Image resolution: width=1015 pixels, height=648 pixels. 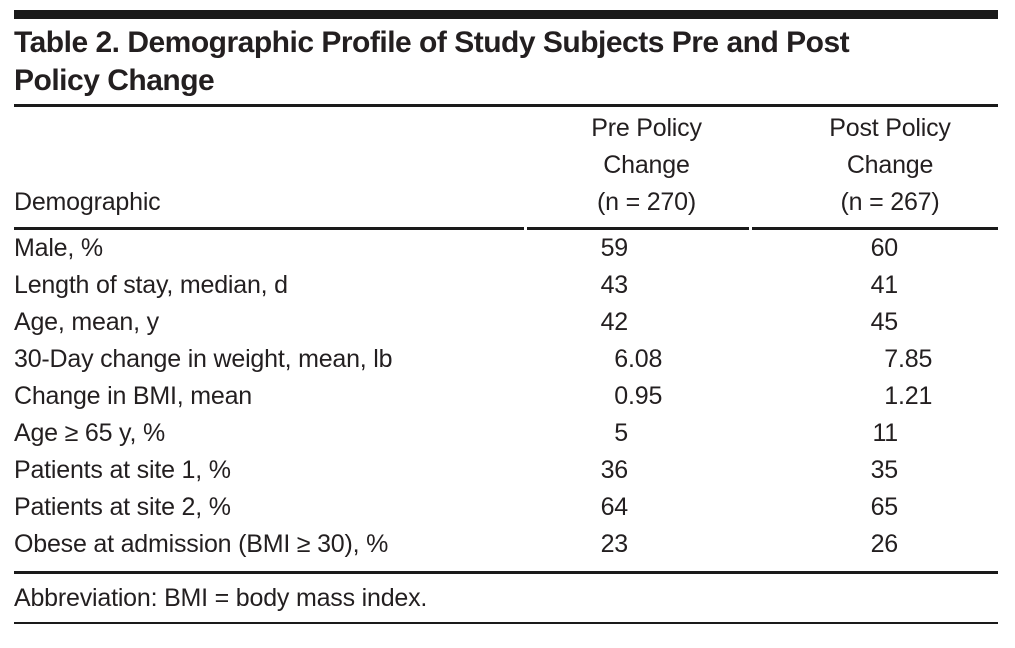 What do you see at coordinates (201, 544) in the screenshot?
I see `row-label: Obese at admission (BMI ≥ 30), %` at bounding box center [201, 544].